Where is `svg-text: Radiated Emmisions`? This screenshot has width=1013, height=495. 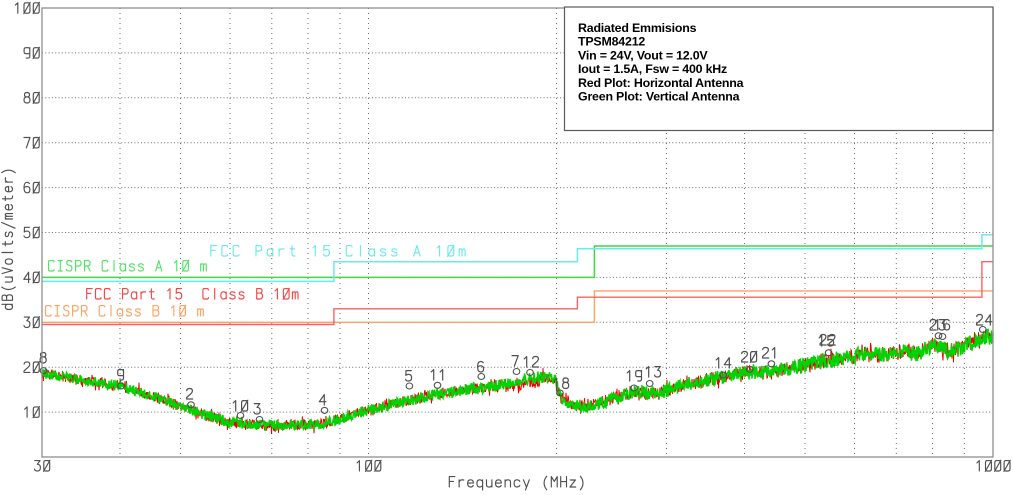 svg-text: Radiated Emmisions is located at coordinates (637, 28).